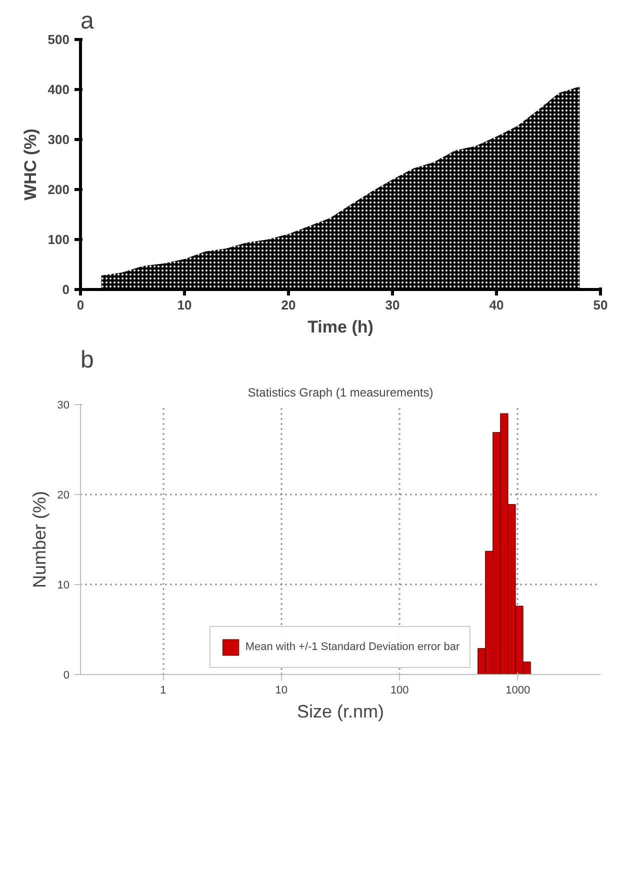 The image size is (637, 887). What do you see at coordinates (63, 406) in the screenshot?
I see `y-tick-label: 30` at bounding box center [63, 406].